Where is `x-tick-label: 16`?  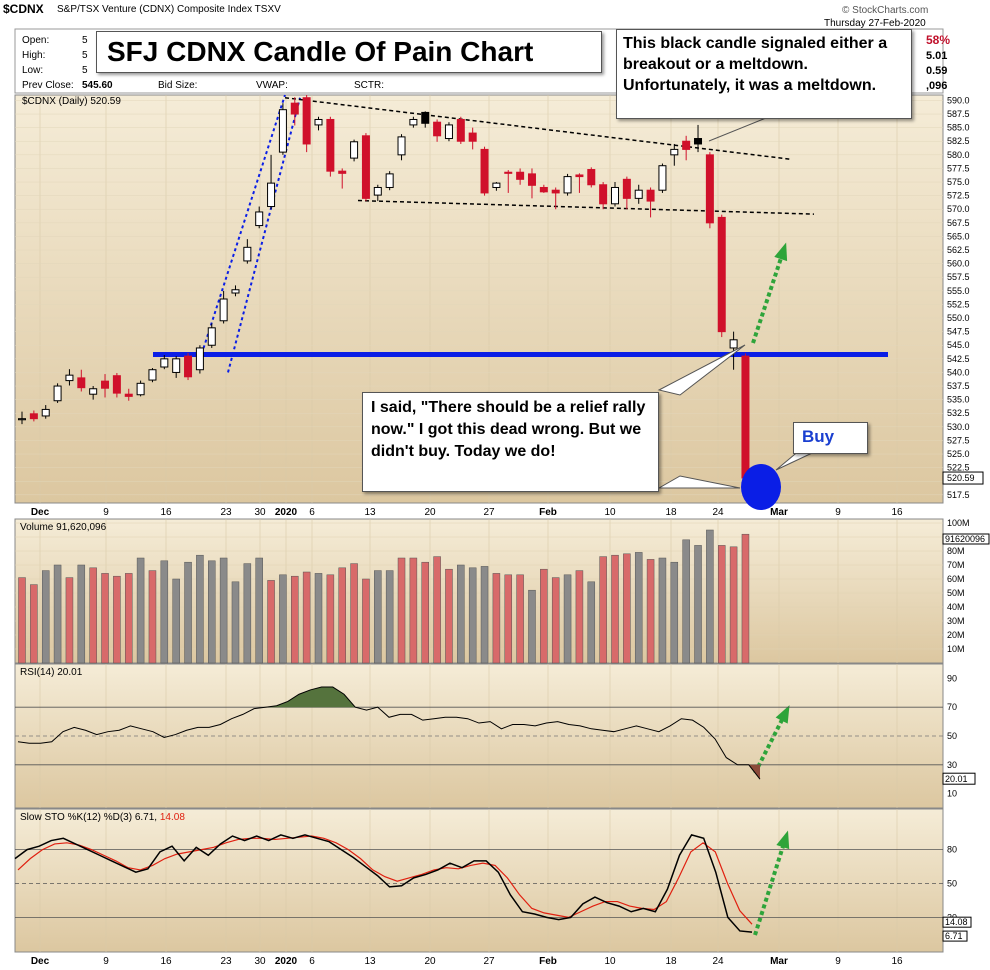 x-tick-label: 16 is located at coordinates (166, 512).